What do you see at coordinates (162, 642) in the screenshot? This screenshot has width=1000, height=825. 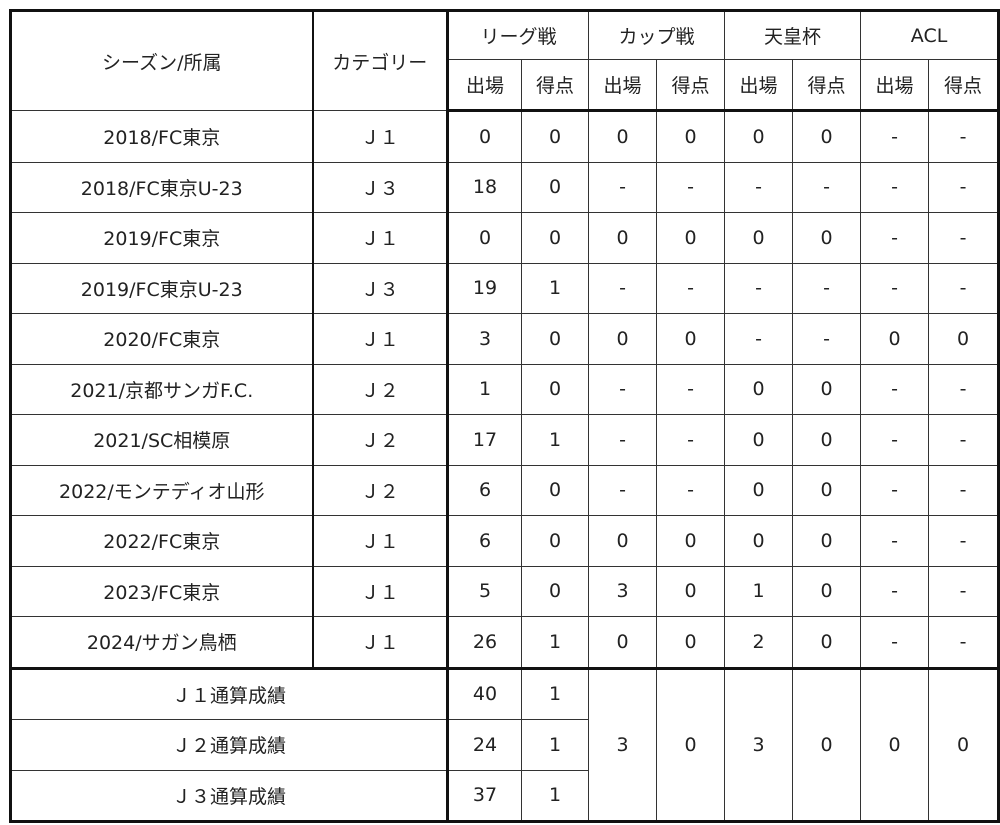 I see `season-cell: 2024/サガン鳥栖` at bounding box center [162, 642].